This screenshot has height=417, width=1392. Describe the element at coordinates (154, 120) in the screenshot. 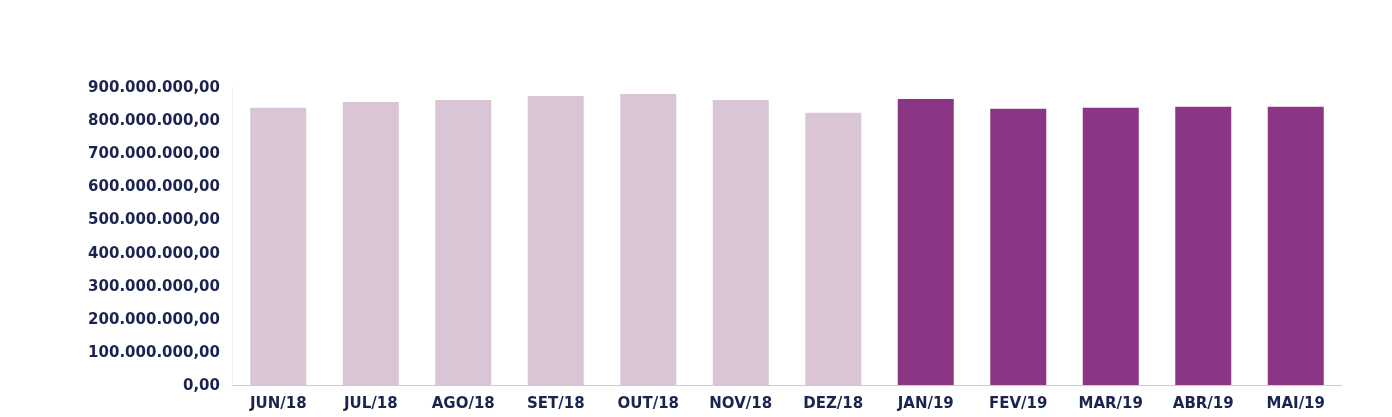

I see `y-tick-label: 800.000.000,00` at that location.